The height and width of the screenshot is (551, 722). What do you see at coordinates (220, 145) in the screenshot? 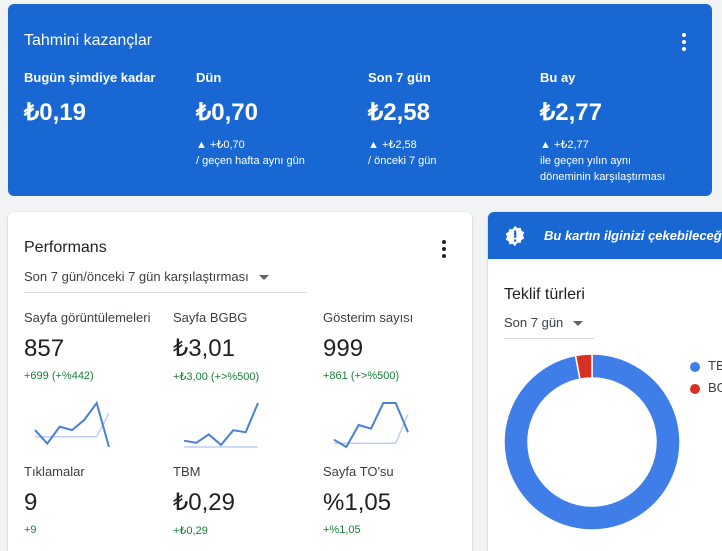
I see `earnings-change: ▲ +₺0,70` at bounding box center [220, 145].